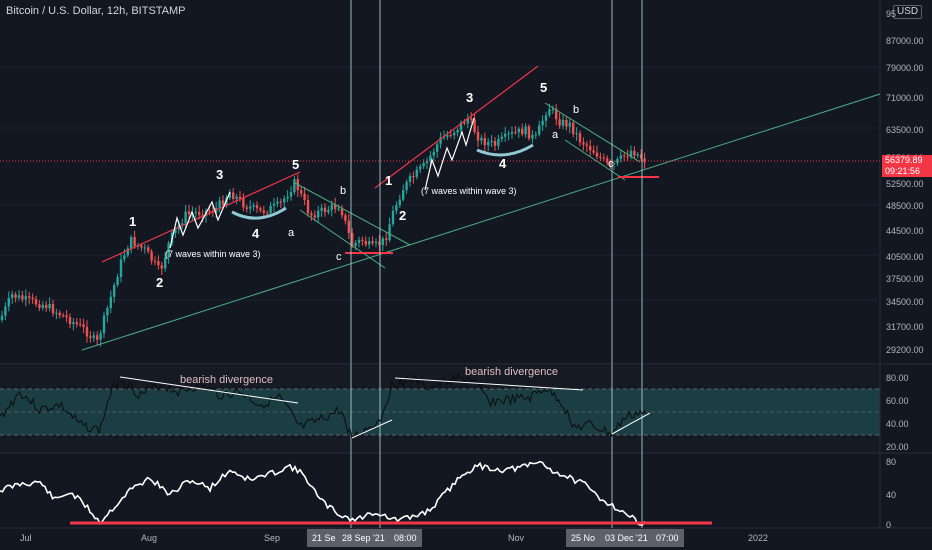 The image size is (932, 550). Describe the element at coordinates (595, 160) in the screenshot. I see `correction-channel-2b` at that location.